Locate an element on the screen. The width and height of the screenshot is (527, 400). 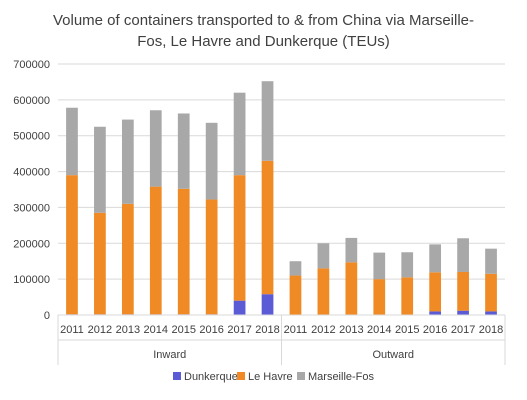
y-tick-label: 400000 is located at coordinates (31, 173).